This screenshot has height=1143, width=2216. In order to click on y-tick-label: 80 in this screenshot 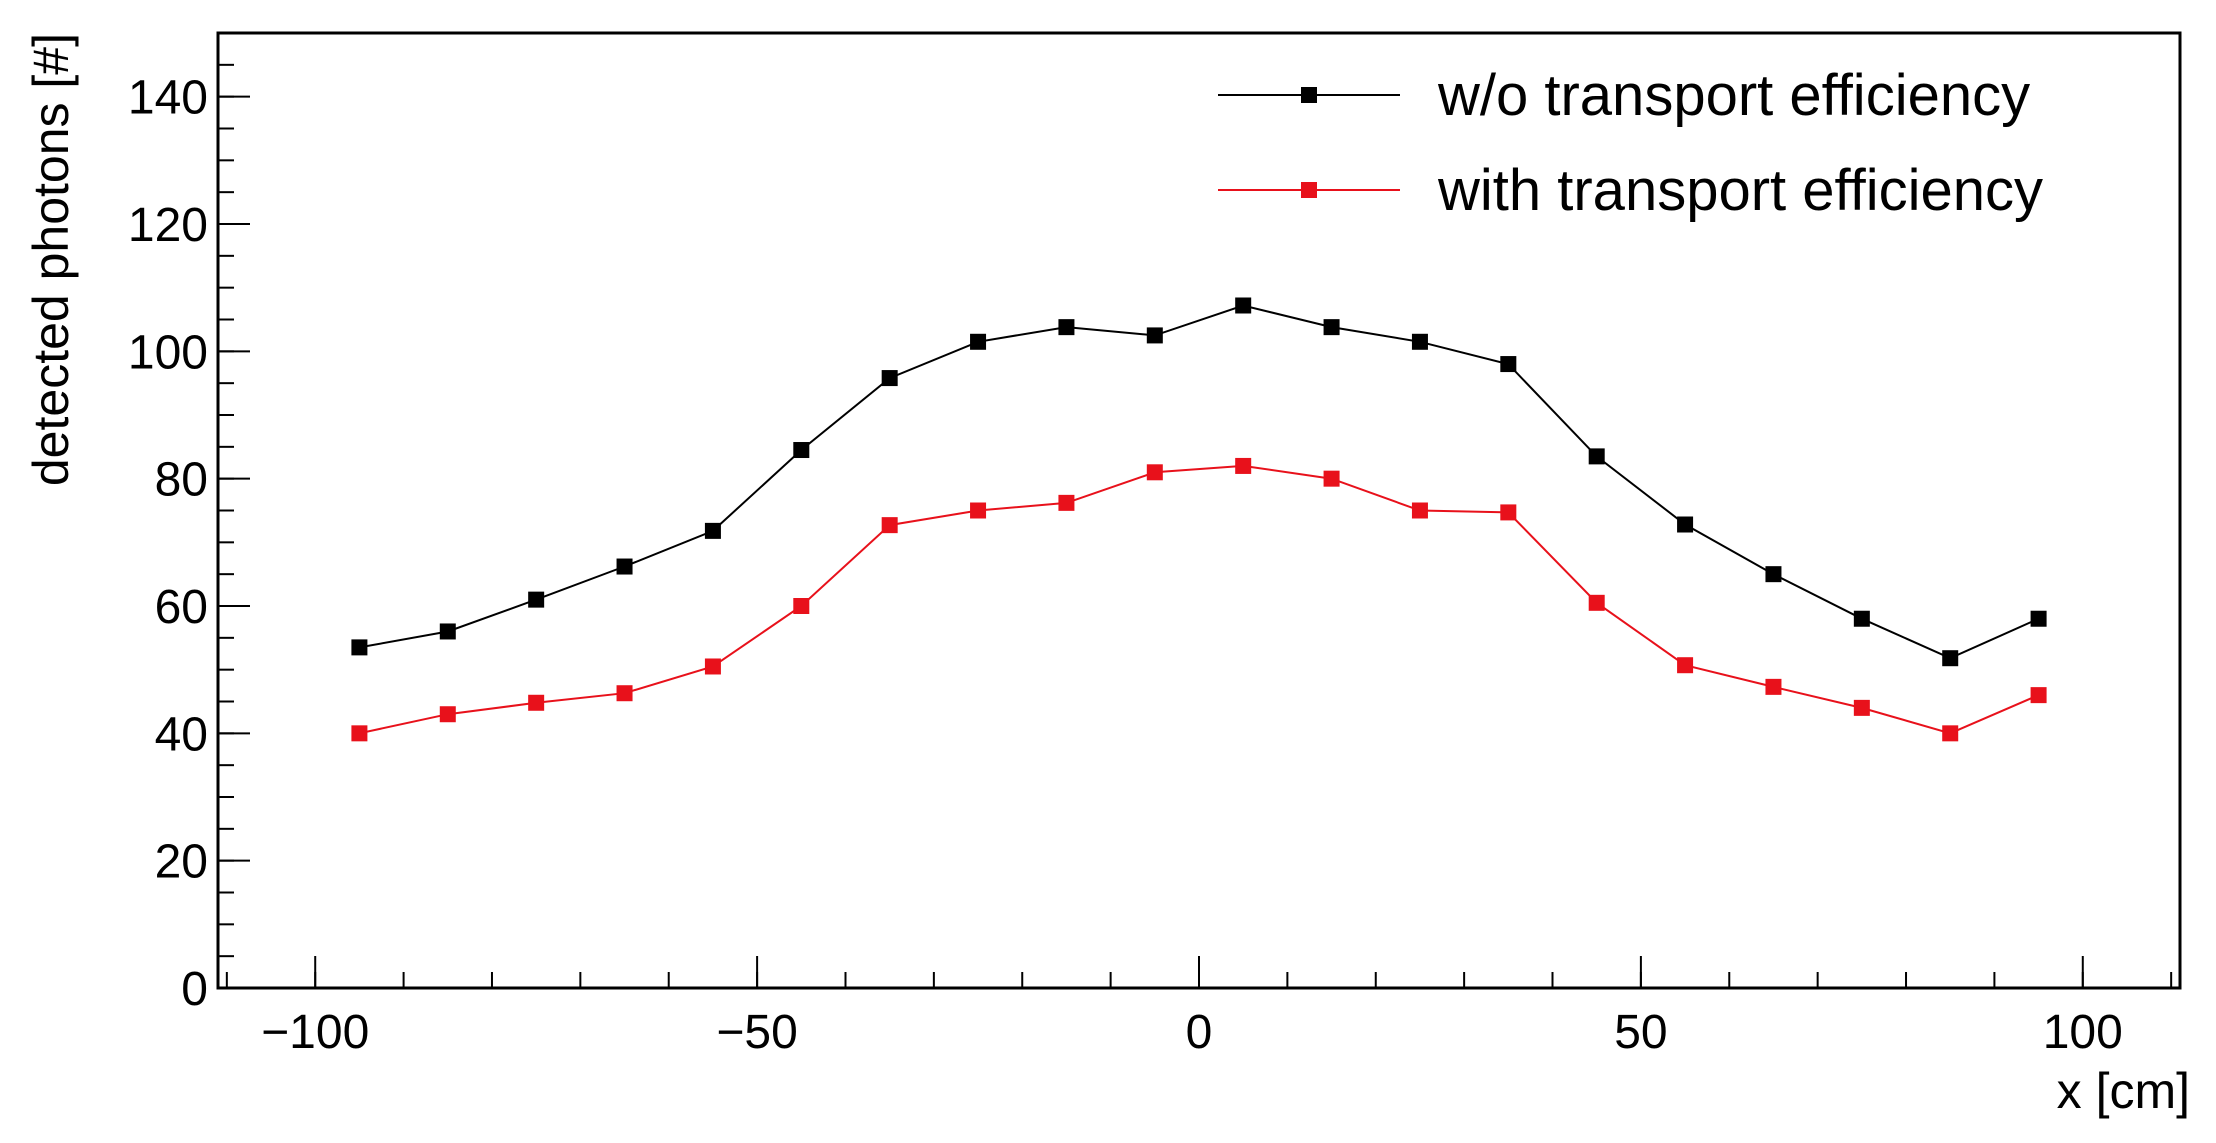, I will do `click(181, 480)`.